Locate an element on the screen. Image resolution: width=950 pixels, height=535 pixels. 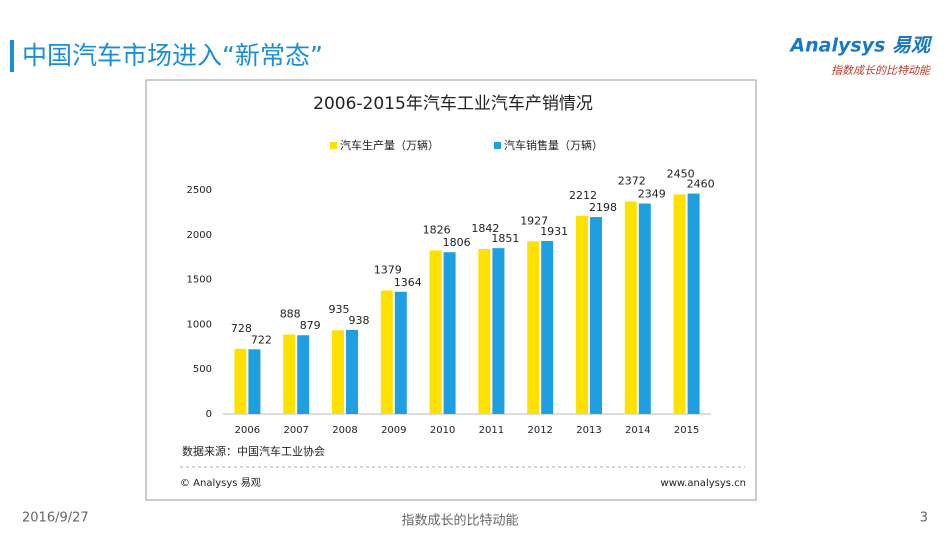
legend-label: 汽车生产量（万辆） is located at coordinates (389, 145).